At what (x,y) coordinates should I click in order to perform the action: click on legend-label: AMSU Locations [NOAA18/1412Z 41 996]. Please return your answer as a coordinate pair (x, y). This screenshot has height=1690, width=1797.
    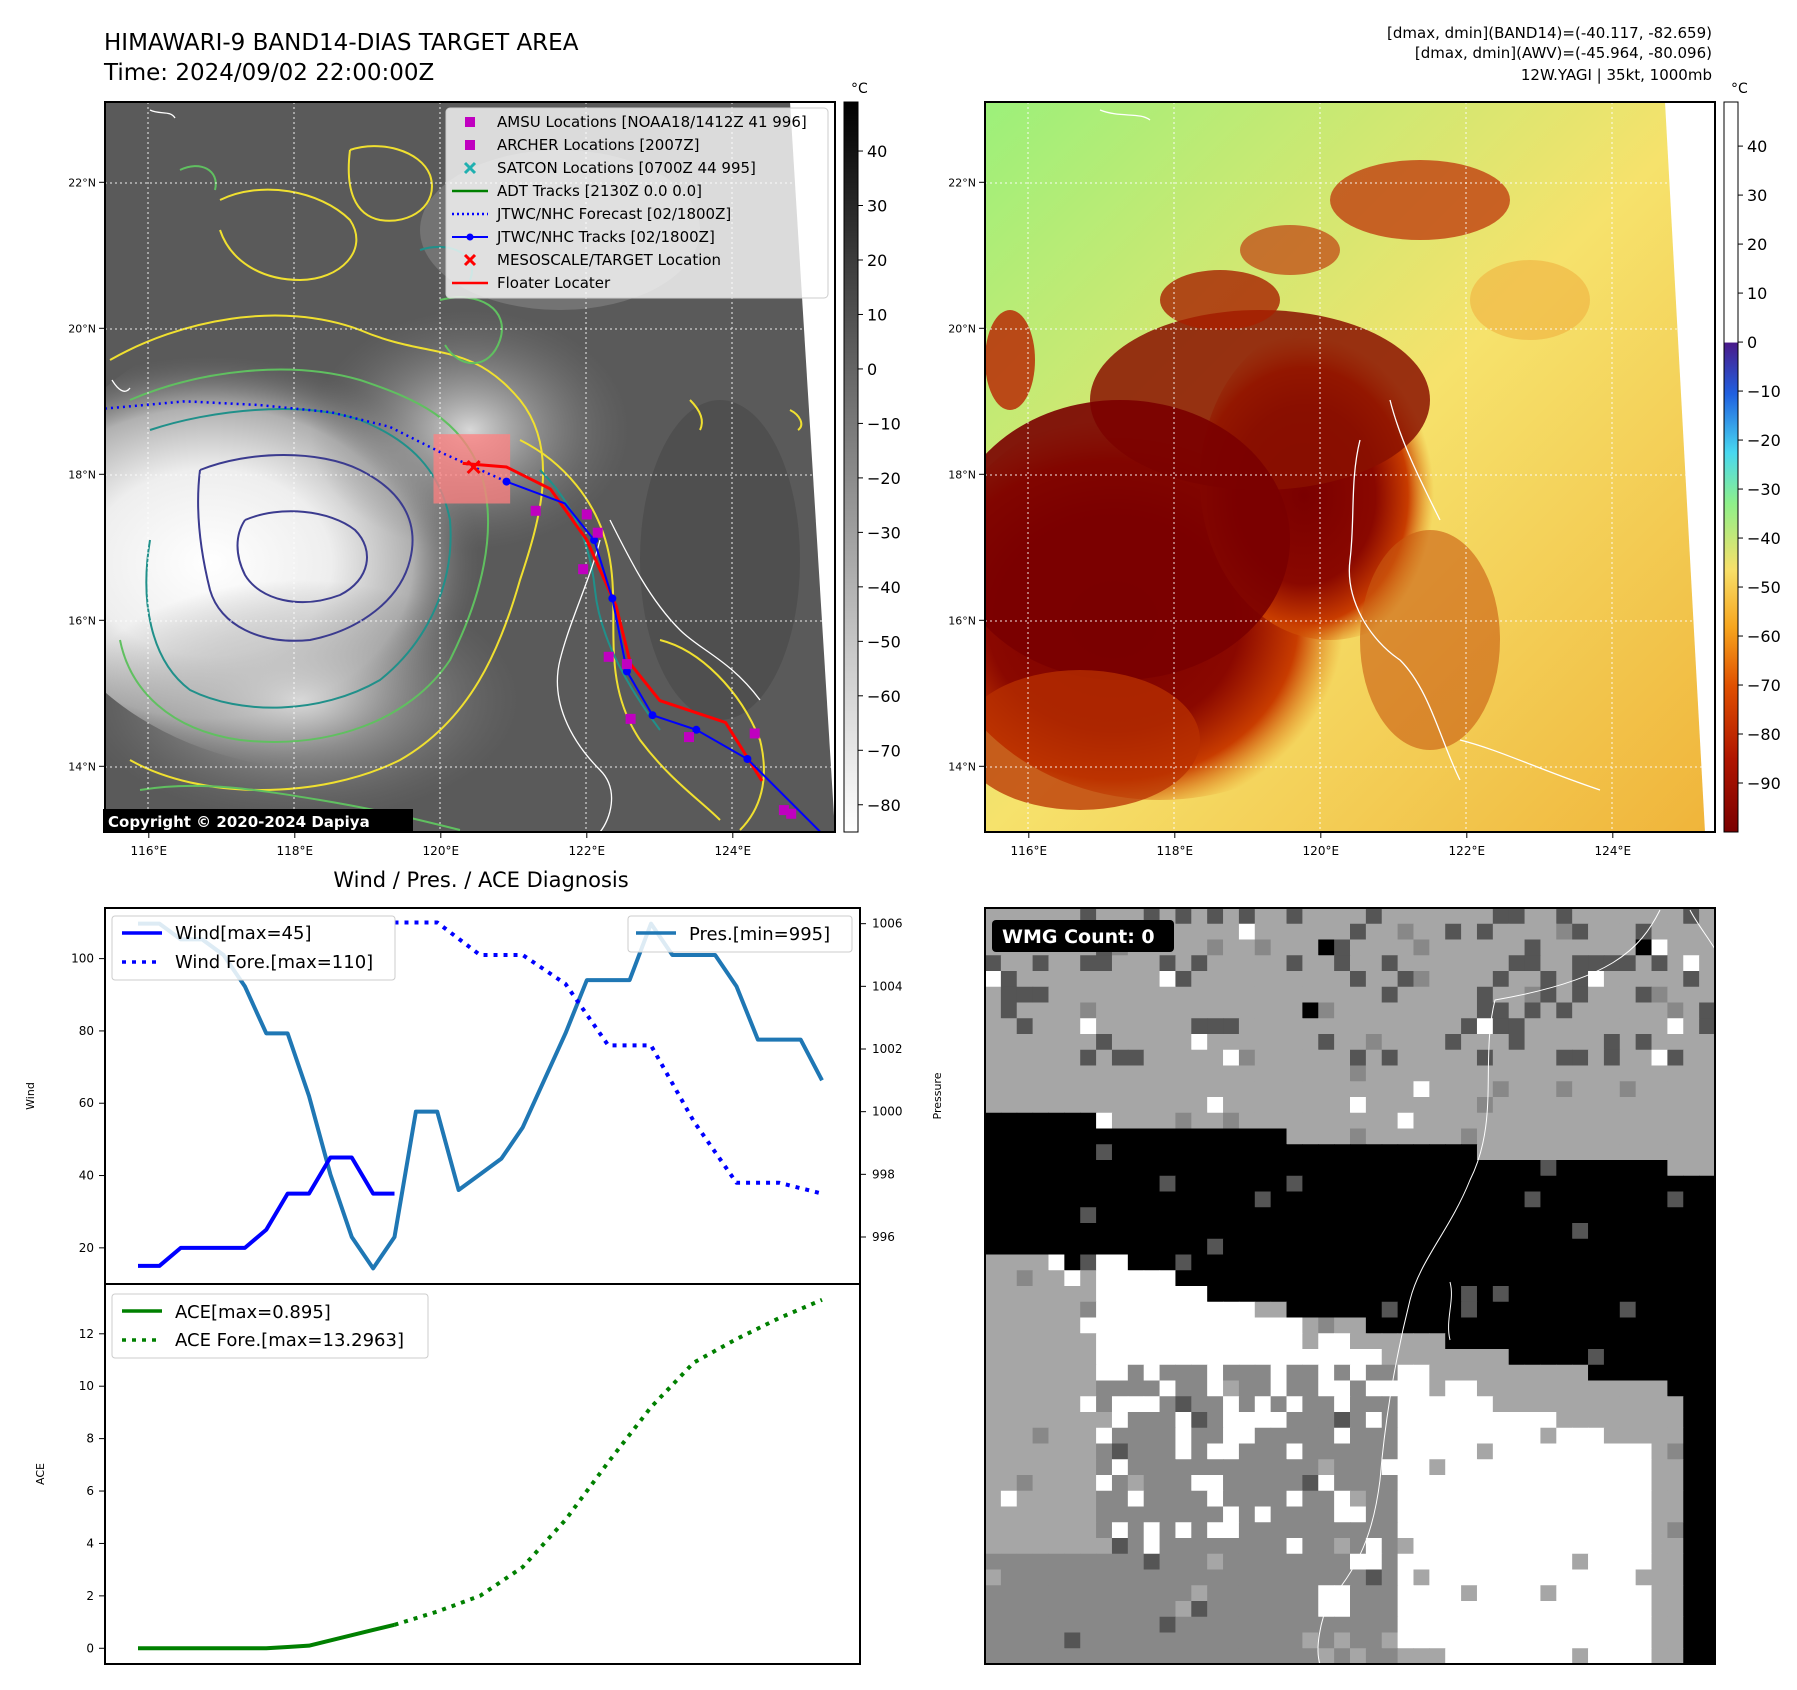
    Looking at the image, I should click on (652, 122).